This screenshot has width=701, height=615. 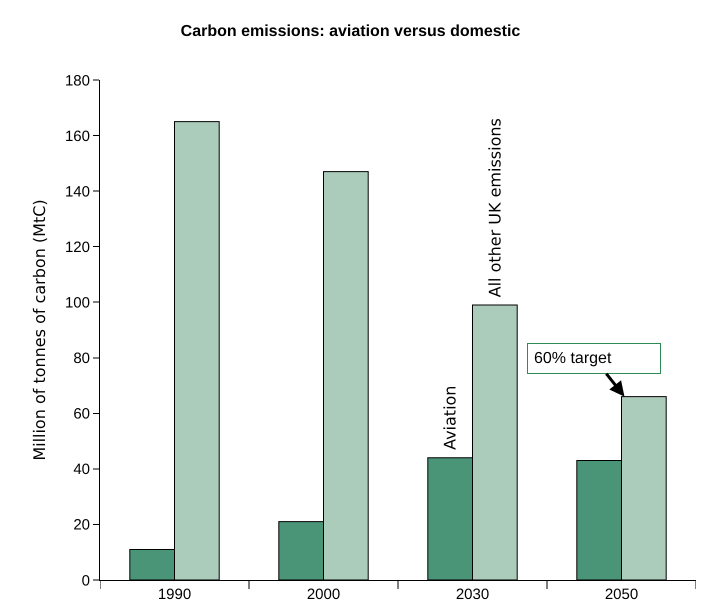 What do you see at coordinates (77, 81) in the screenshot?
I see `y-tick-label: 180` at bounding box center [77, 81].